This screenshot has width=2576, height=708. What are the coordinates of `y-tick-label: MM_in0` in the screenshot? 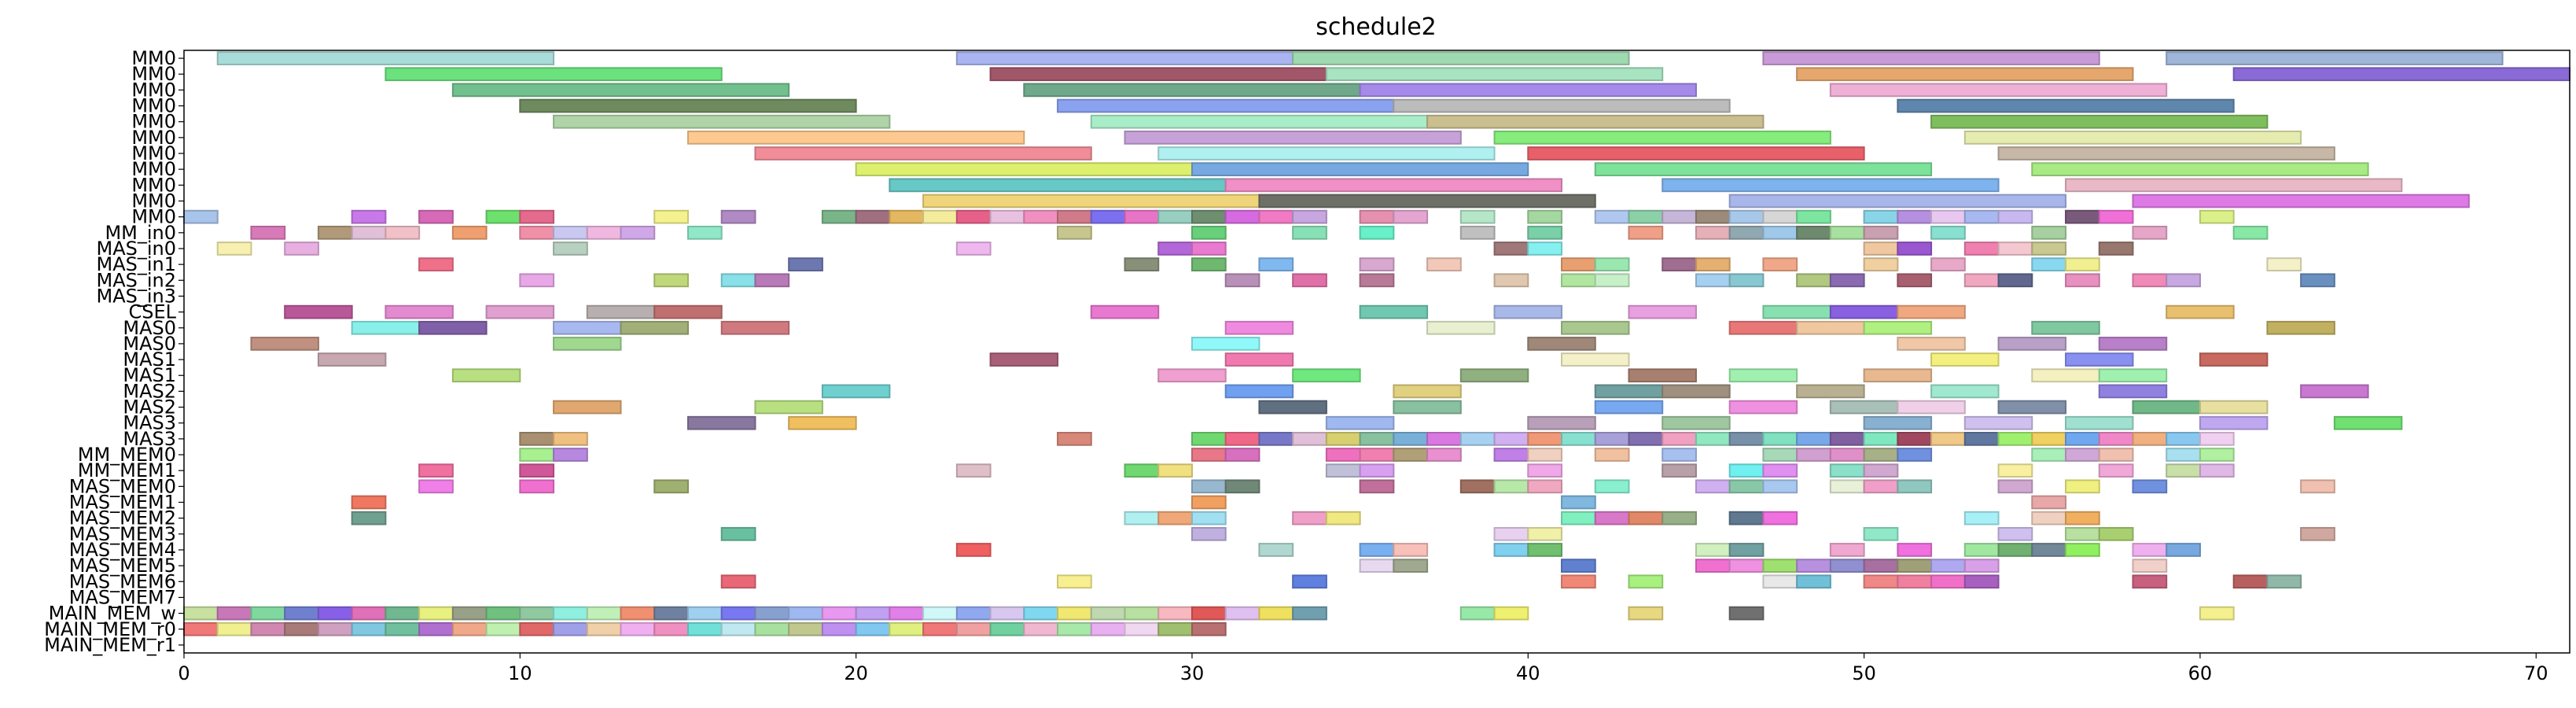 It's located at (140, 233).